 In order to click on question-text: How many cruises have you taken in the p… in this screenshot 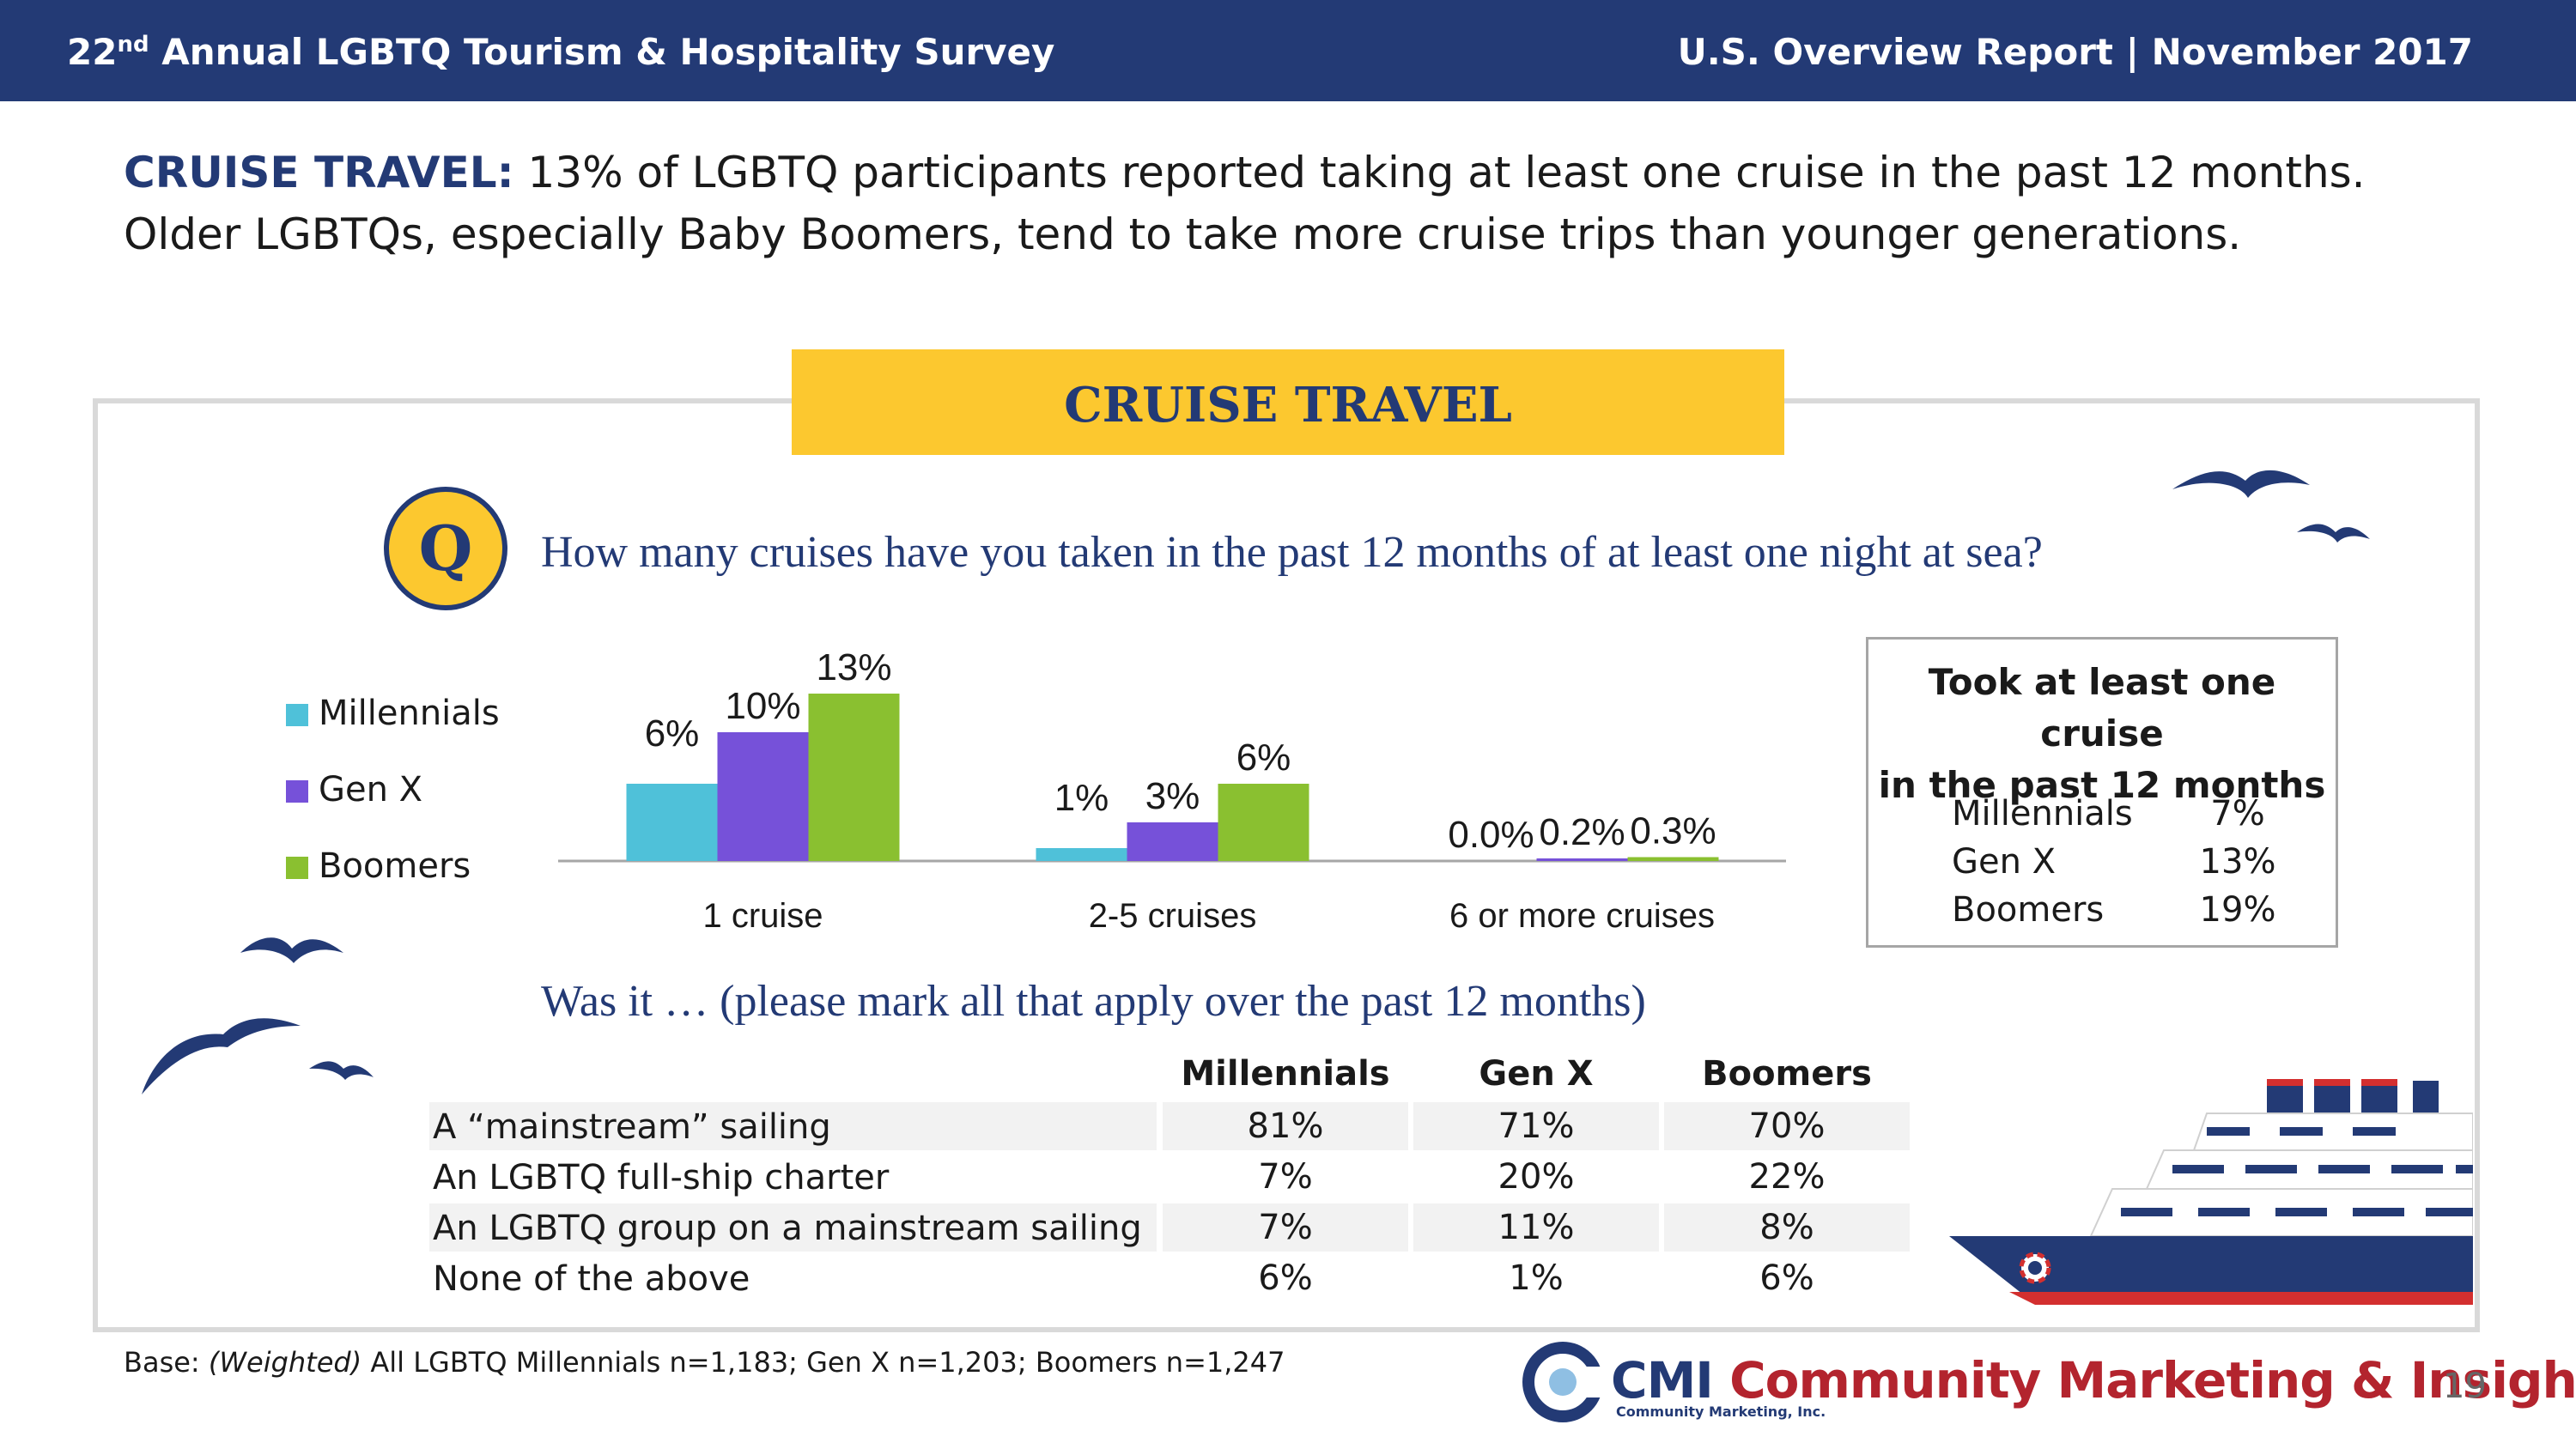, I will do `click(1292, 552)`.